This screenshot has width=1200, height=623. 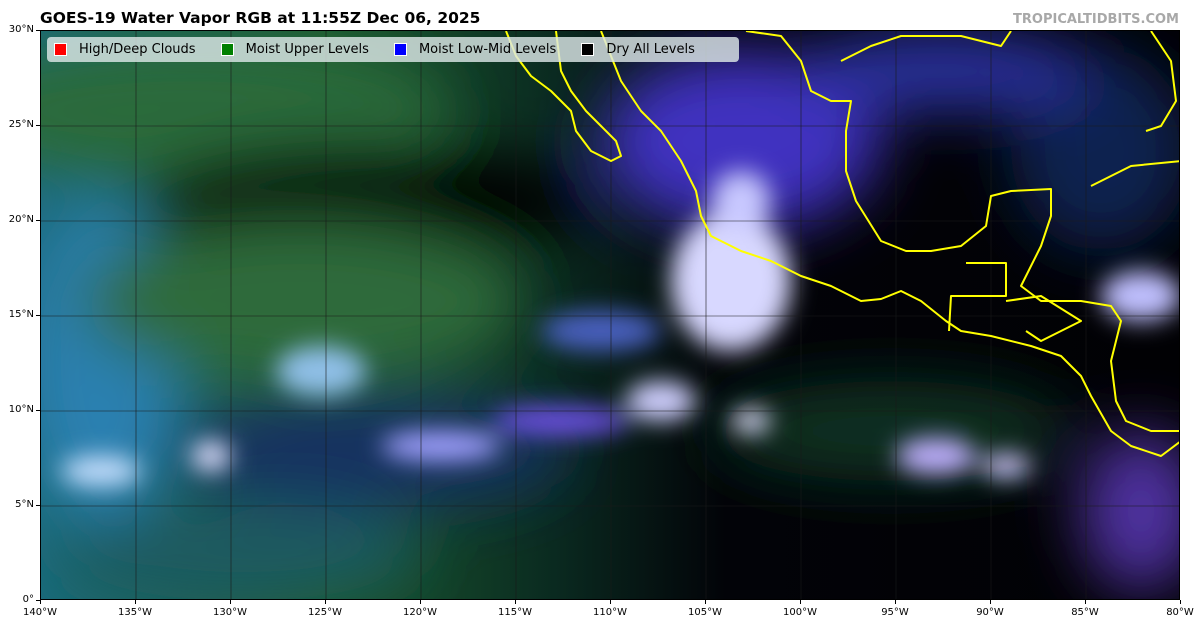 I want to click on x-tick-label: 80°W, so click(x=1180, y=612).